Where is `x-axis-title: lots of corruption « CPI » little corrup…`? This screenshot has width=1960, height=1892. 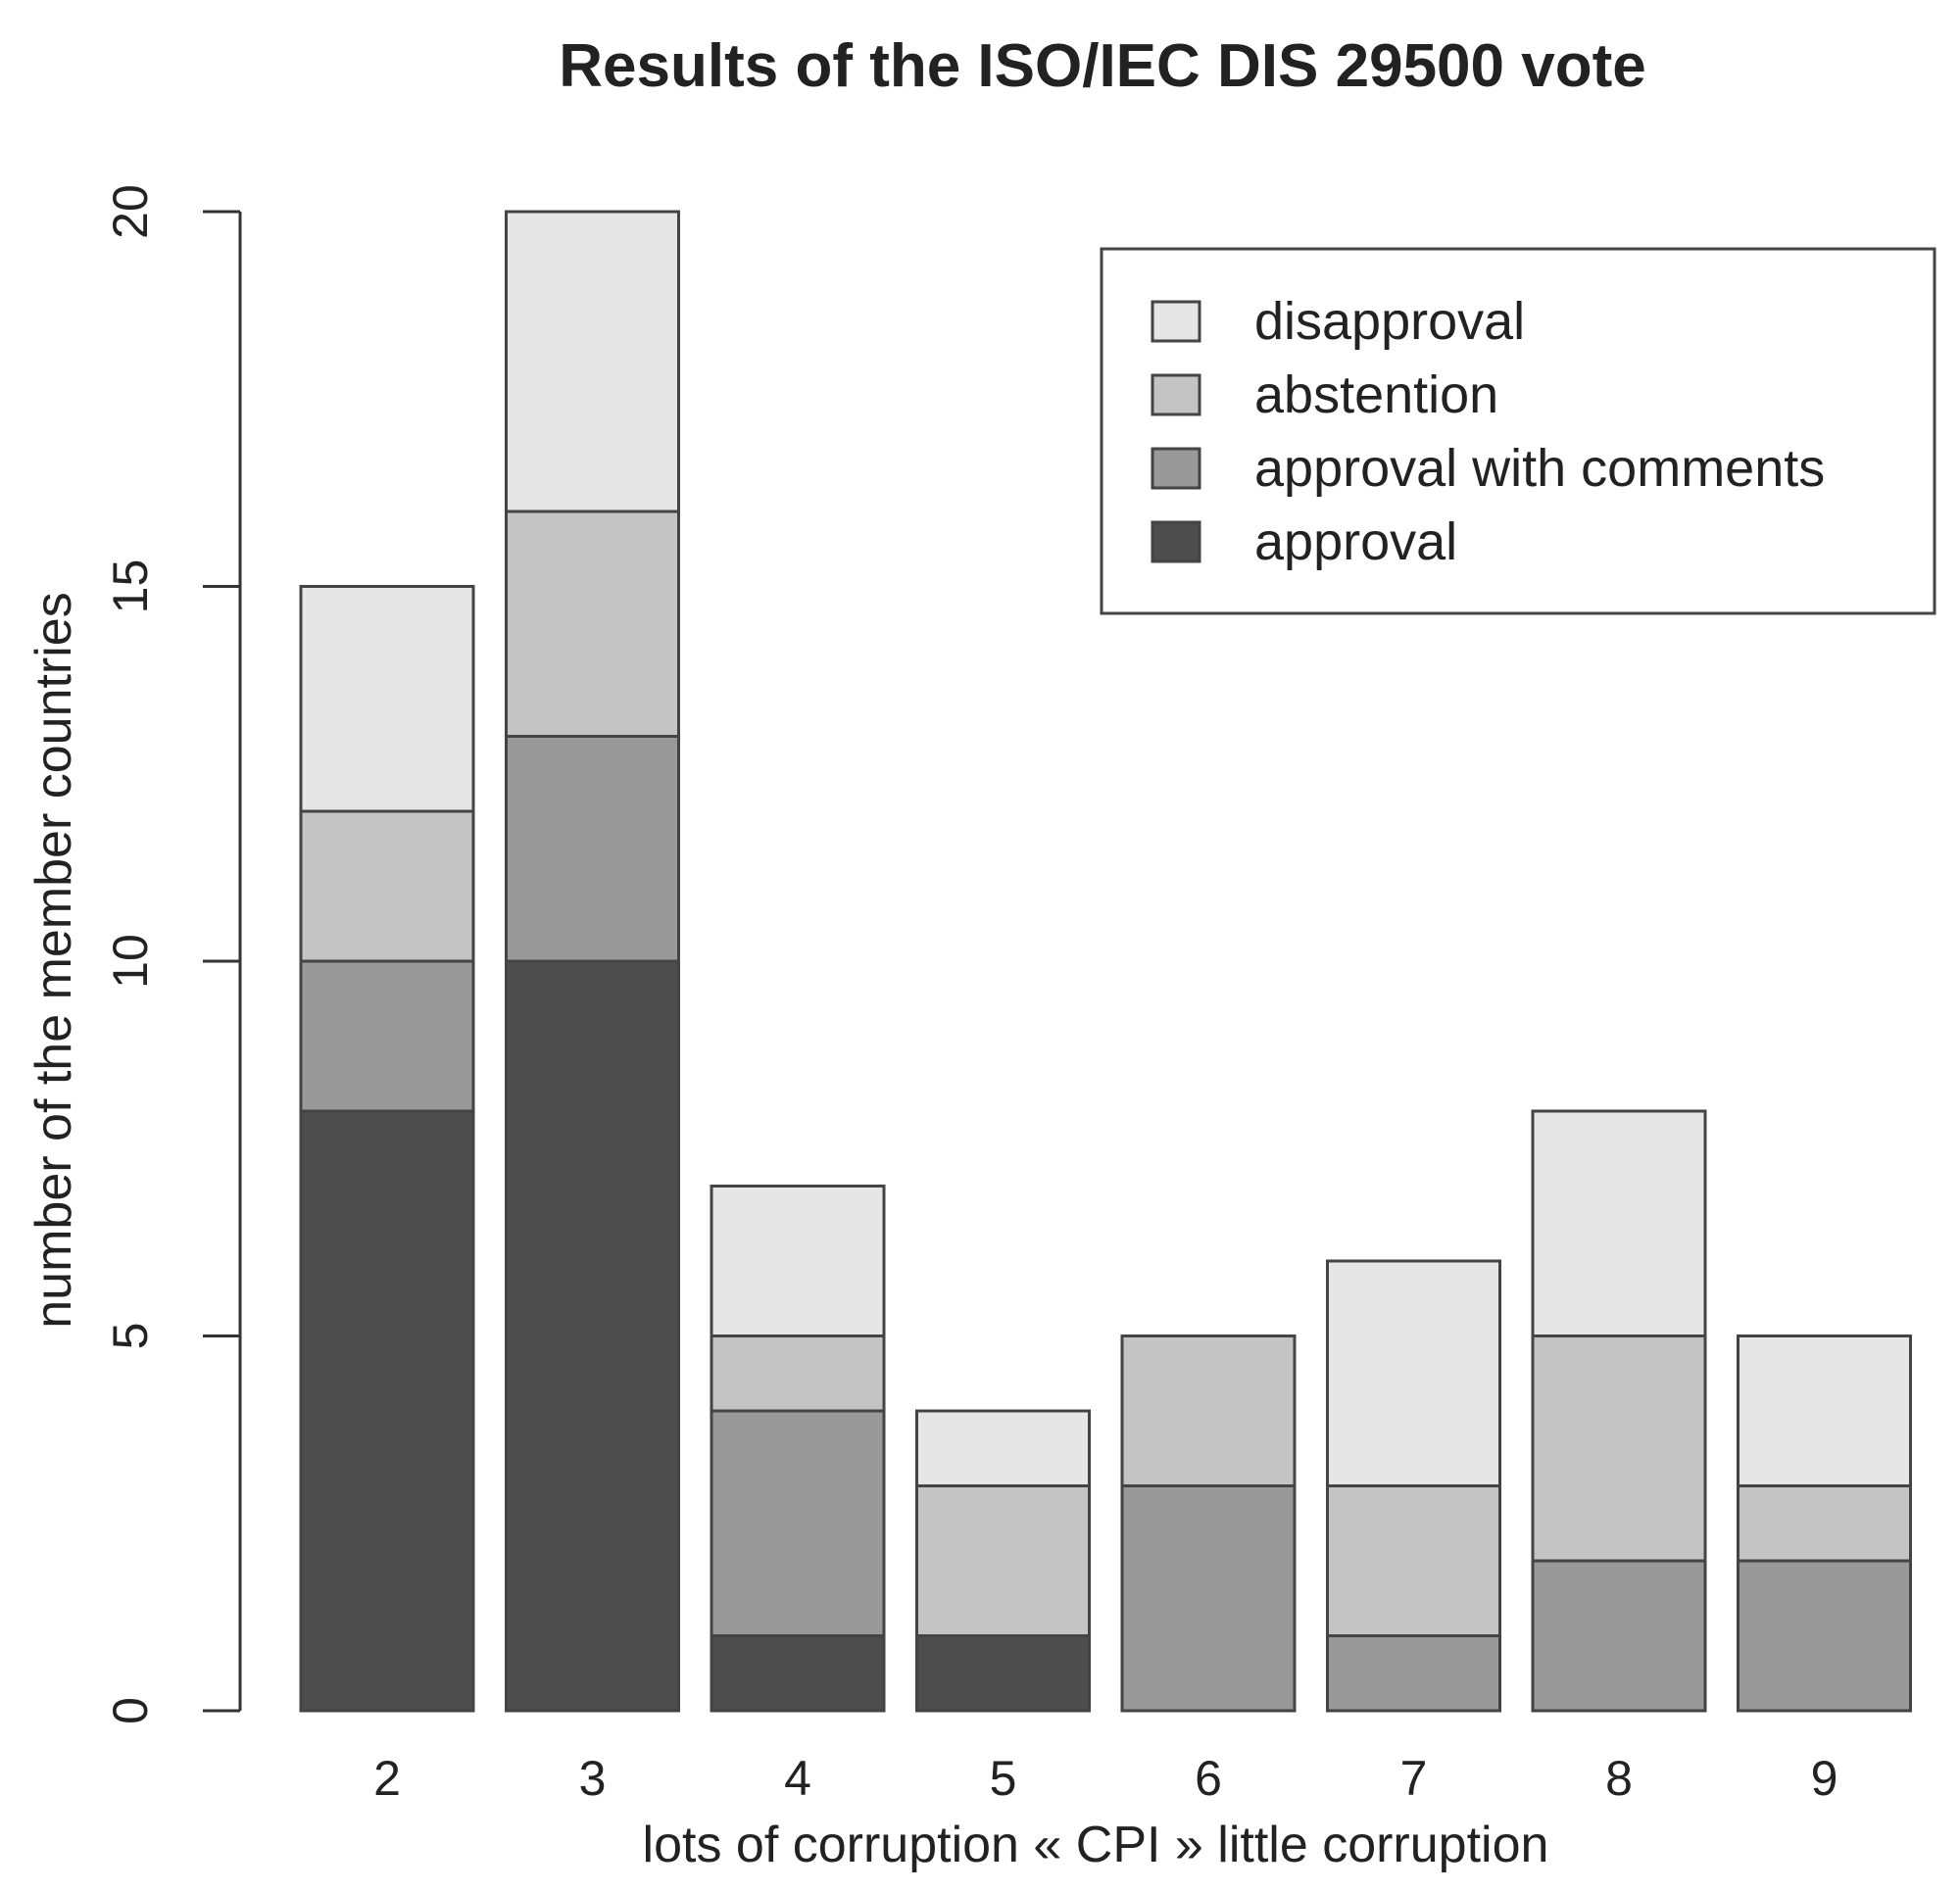
x-axis-title: lots of corruption « CPI » little corrup… is located at coordinates (1096, 1845).